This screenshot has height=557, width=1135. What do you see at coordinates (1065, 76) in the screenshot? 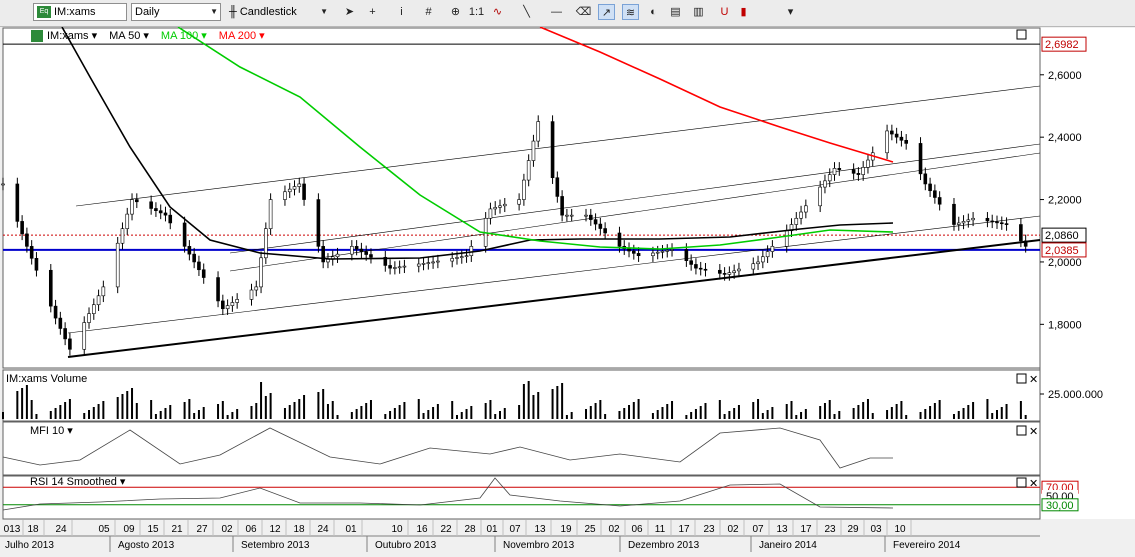
I see `price-axis-label: 2,6000` at bounding box center [1065, 76].